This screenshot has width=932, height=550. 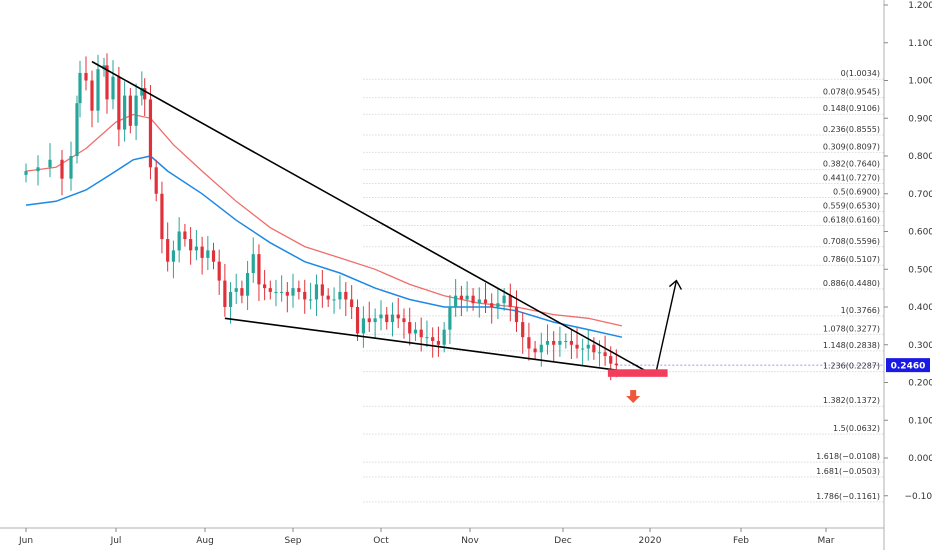 What do you see at coordinates (645, 341) in the screenshot?
I see `annotations` at bounding box center [645, 341].